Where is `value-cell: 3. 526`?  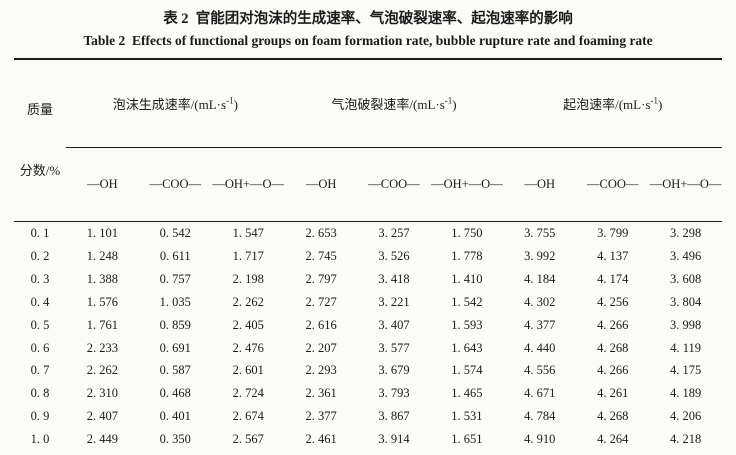
value-cell: 3. 526 is located at coordinates (394, 255).